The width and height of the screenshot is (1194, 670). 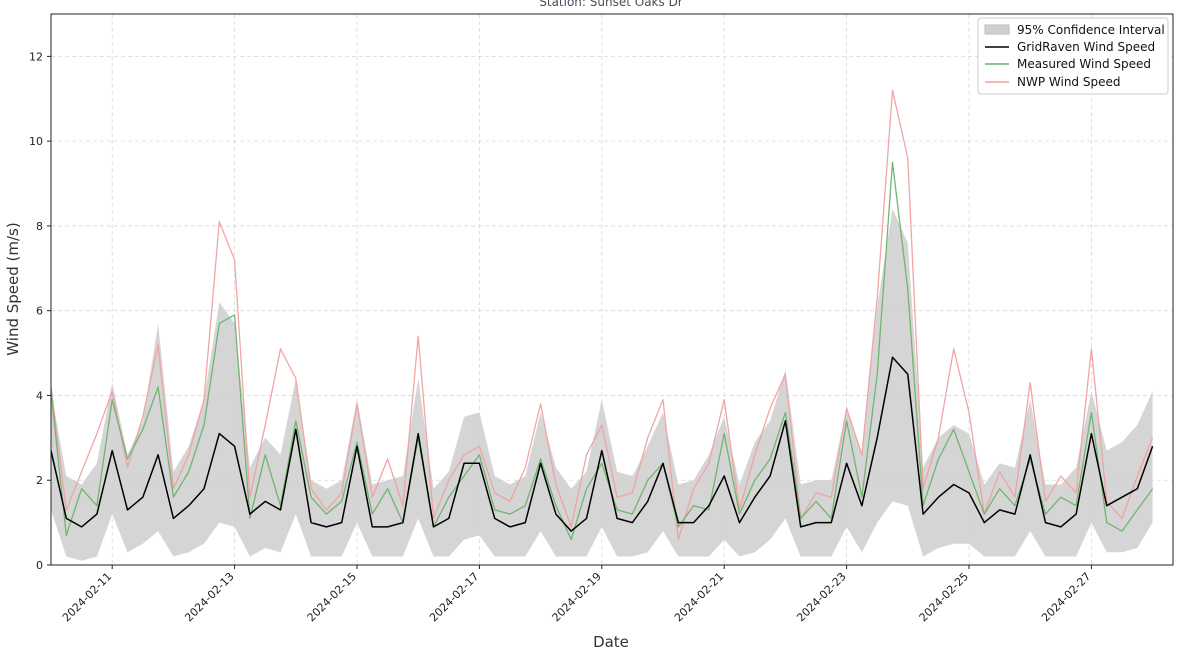 What do you see at coordinates (13, 288) in the screenshot?
I see `y-axis-label: Wind Speed (m/s)` at bounding box center [13, 288].